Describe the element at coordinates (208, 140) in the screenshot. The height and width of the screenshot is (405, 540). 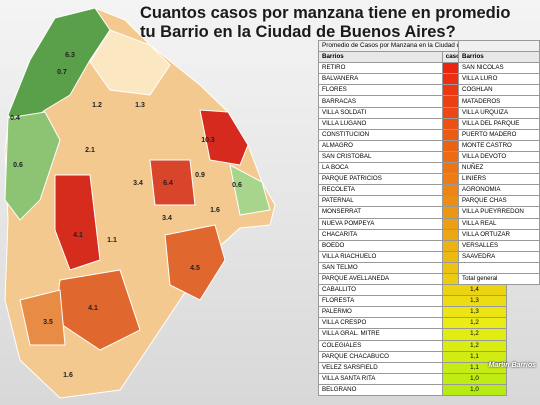
I see `map-label: 10.3` at that location.